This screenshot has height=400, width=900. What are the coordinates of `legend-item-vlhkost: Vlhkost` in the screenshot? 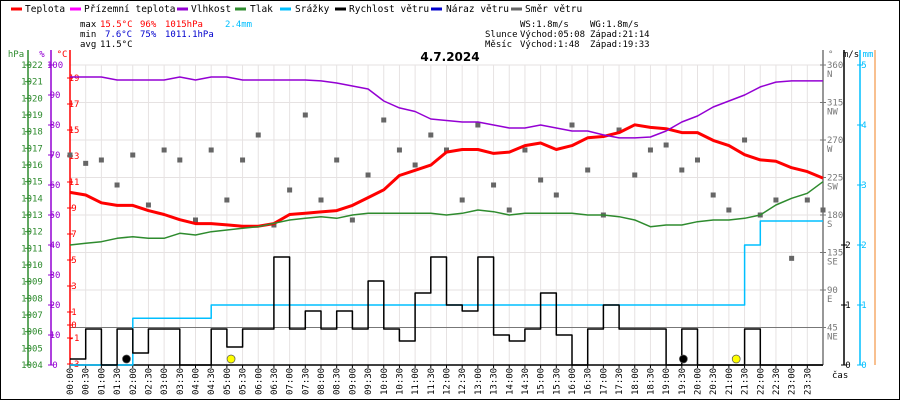 It's located at (204, 9).